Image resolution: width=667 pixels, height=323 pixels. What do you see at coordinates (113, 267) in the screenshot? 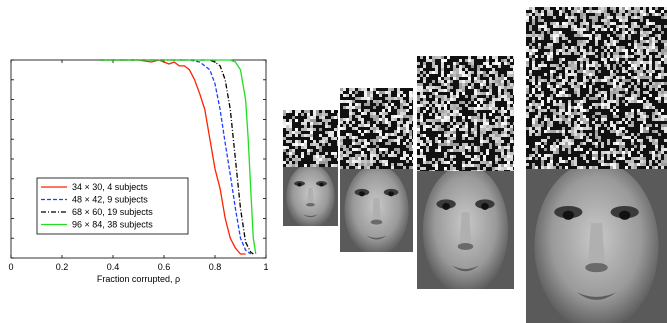
I see `x-tick-label: 0.4` at bounding box center [113, 267].